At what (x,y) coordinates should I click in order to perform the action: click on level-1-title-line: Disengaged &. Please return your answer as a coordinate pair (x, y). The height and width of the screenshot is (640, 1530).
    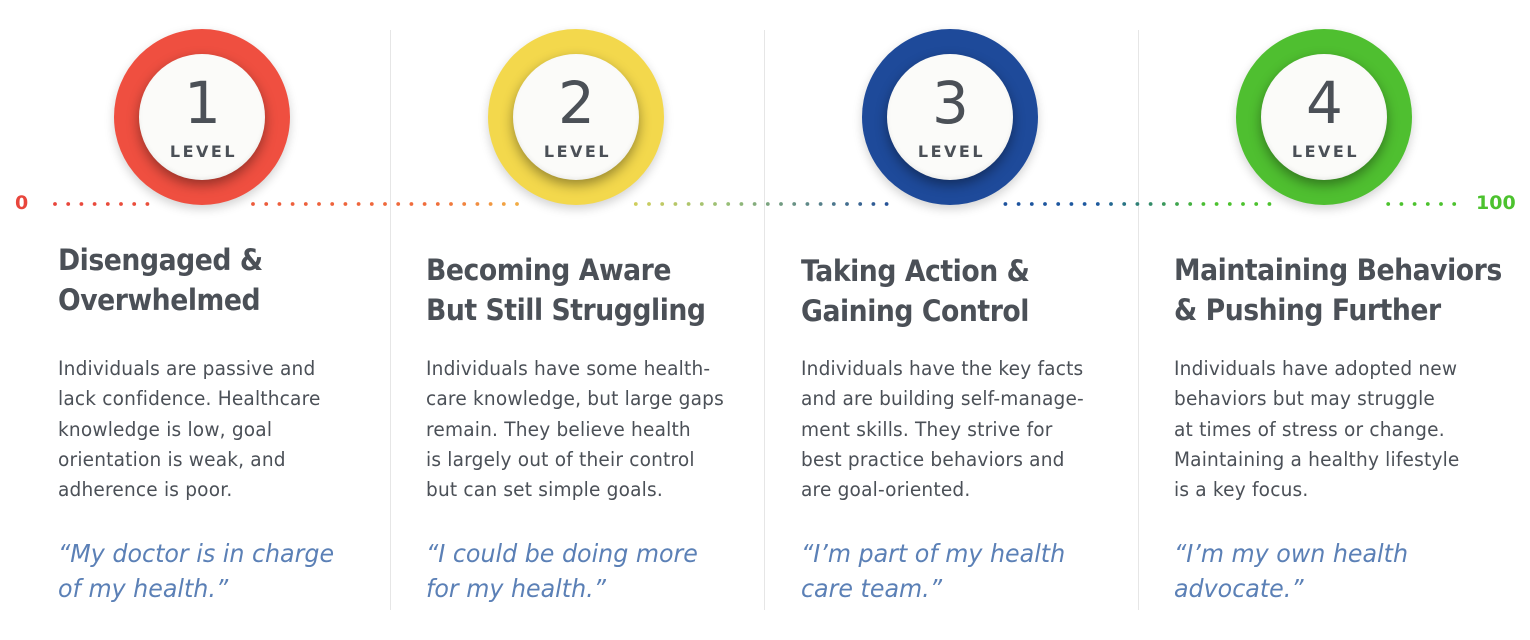
    Looking at the image, I should click on (160, 260).